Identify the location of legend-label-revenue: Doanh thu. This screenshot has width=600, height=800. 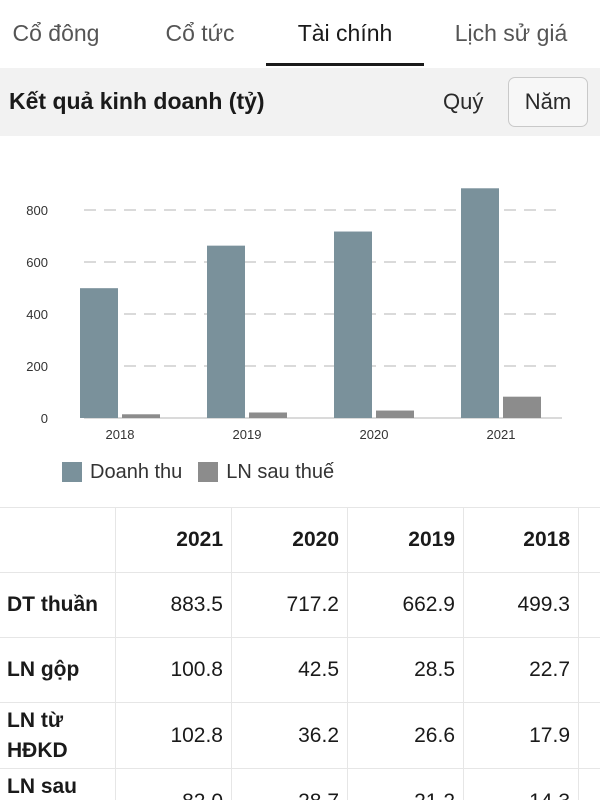
(136, 471).